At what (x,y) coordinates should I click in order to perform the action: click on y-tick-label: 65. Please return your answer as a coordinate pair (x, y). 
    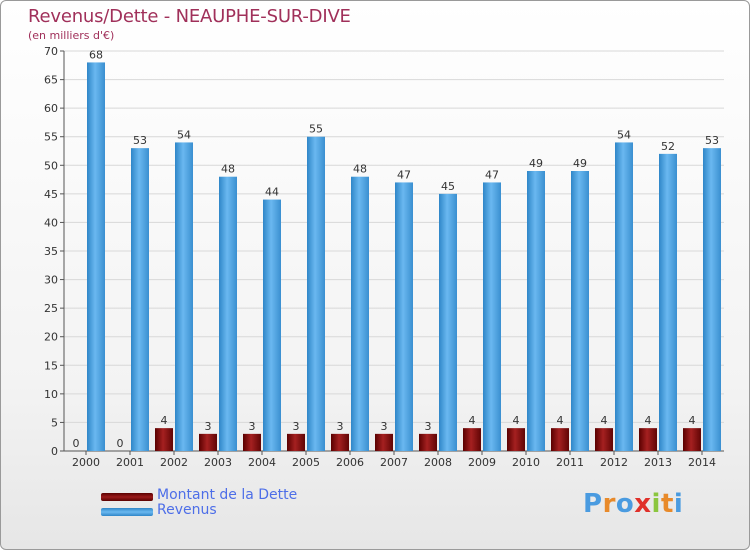
    Looking at the image, I should click on (51, 80).